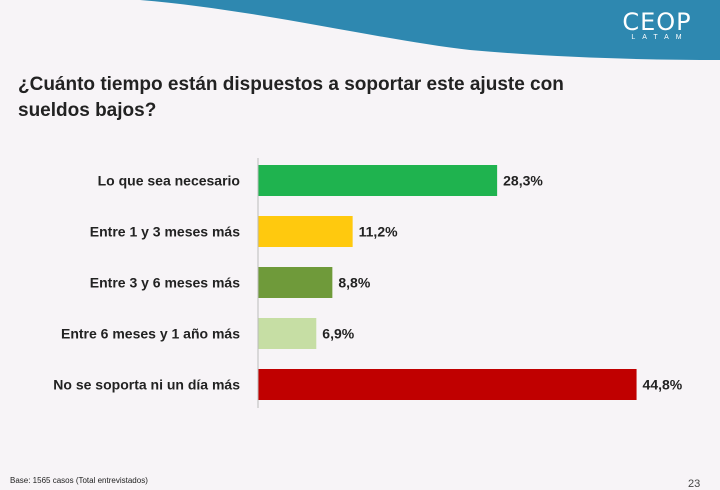  I want to click on category-label: Entre 1 y 3 meses más, so click(165, 232).